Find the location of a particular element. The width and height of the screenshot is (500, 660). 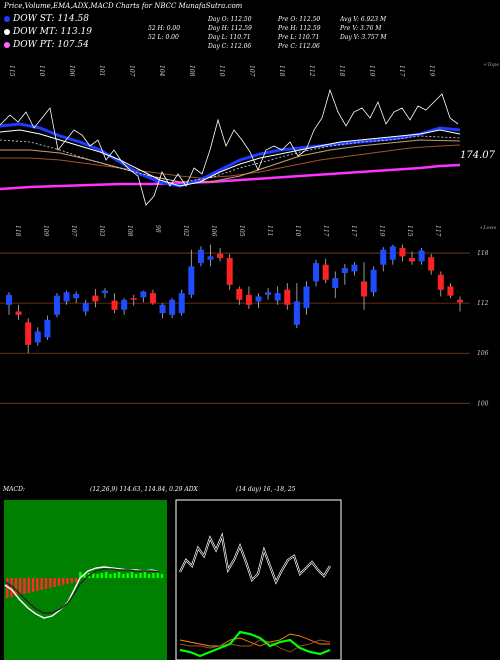

adx-orange-line is located at coordinates (254, 640).